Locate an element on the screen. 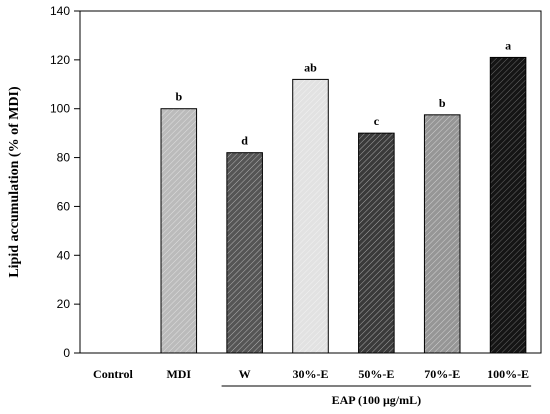 This screenshot has height=414, width=550. y-tick-label: 40 is located at coordinates (64, 255).